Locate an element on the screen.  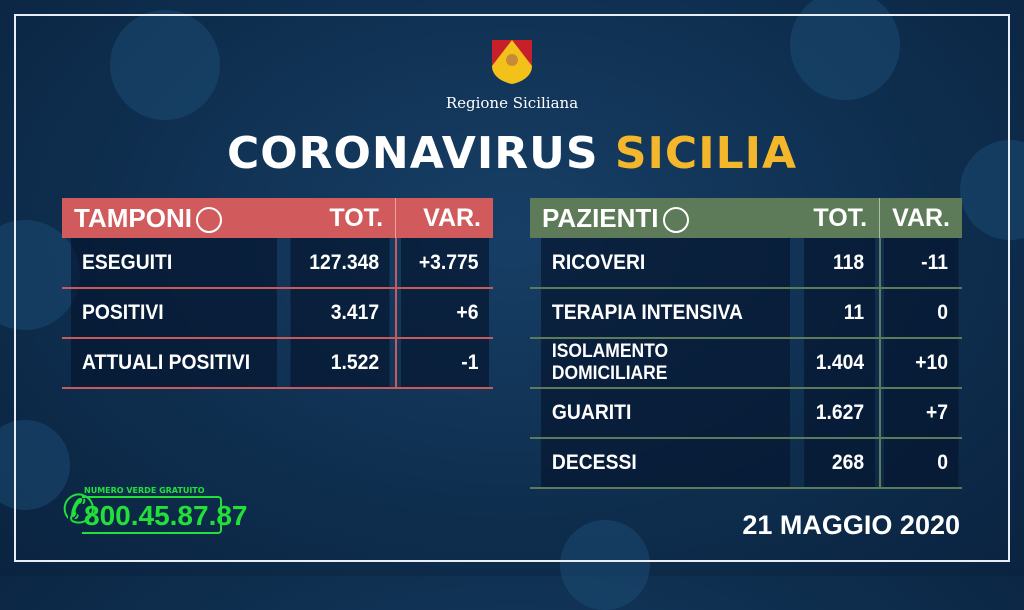
table-row: GUARITI 1.627 +7 is located at coordinates (746, 413).